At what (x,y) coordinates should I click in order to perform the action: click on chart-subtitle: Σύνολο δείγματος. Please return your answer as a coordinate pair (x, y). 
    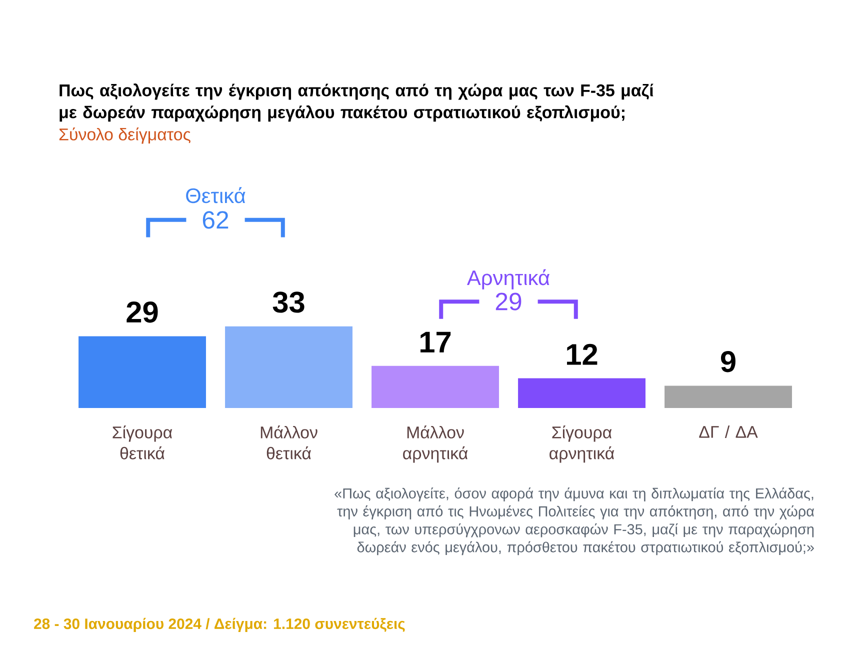
    Looking at the image, I should click on (124, 135).